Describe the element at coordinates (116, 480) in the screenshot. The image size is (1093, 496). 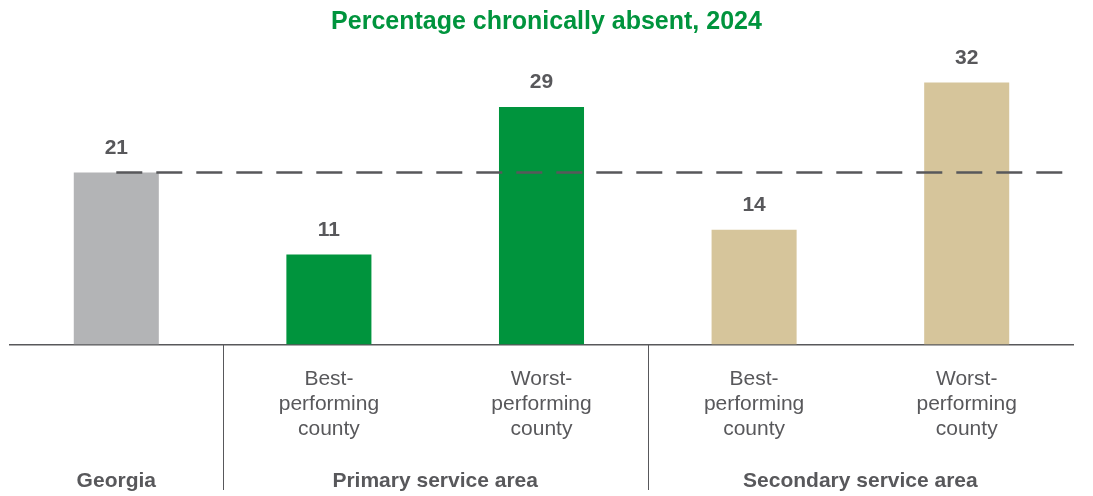
I see `text: Georgia` at that location.